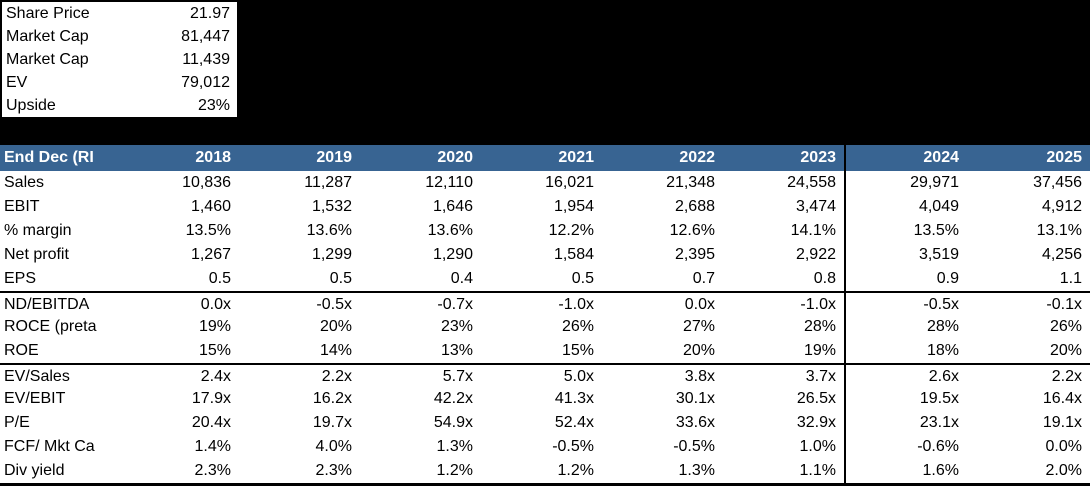 The width and height of the screenshot is (1090, 486). Describe the element at coordinates (329, 230) in the screenshot. I see `value-cell: 13.6%` at that location.